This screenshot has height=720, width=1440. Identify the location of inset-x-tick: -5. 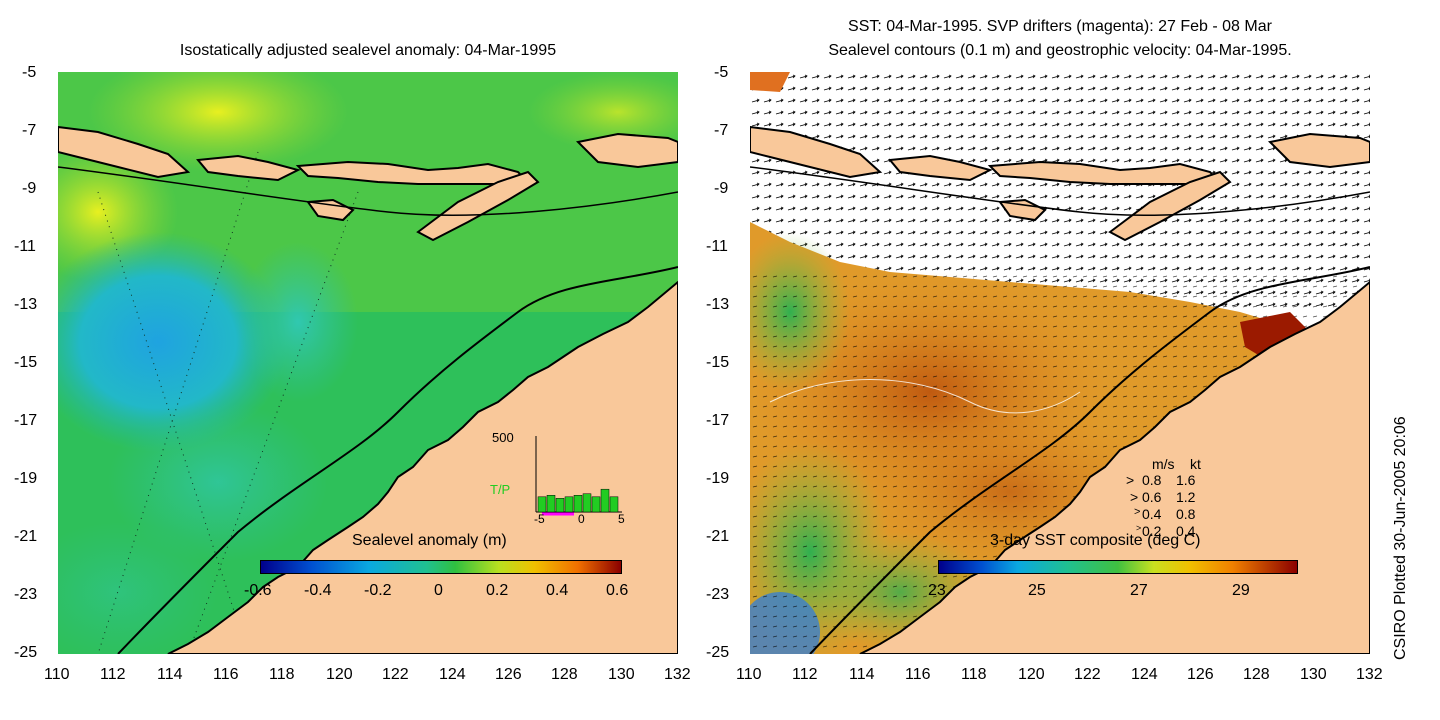
(539, 519).